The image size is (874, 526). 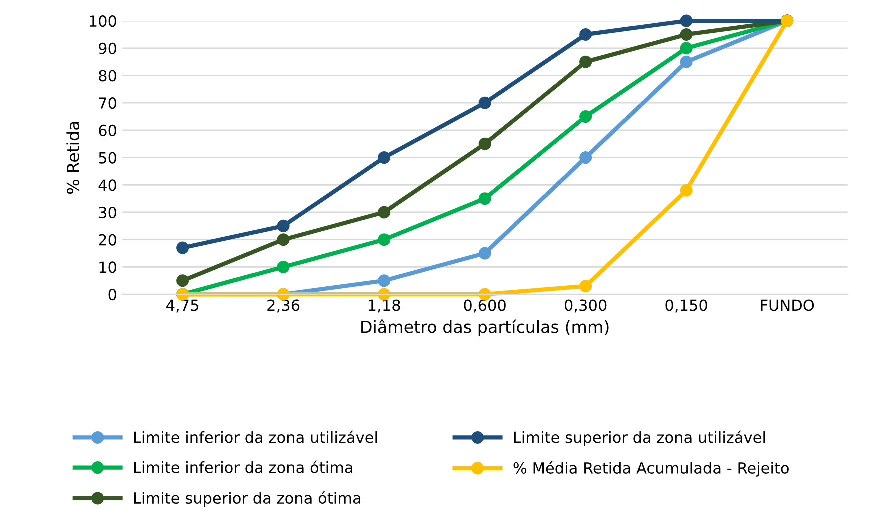 I want to click on x-tick-label: 2,36, so click(x=284, y=306).